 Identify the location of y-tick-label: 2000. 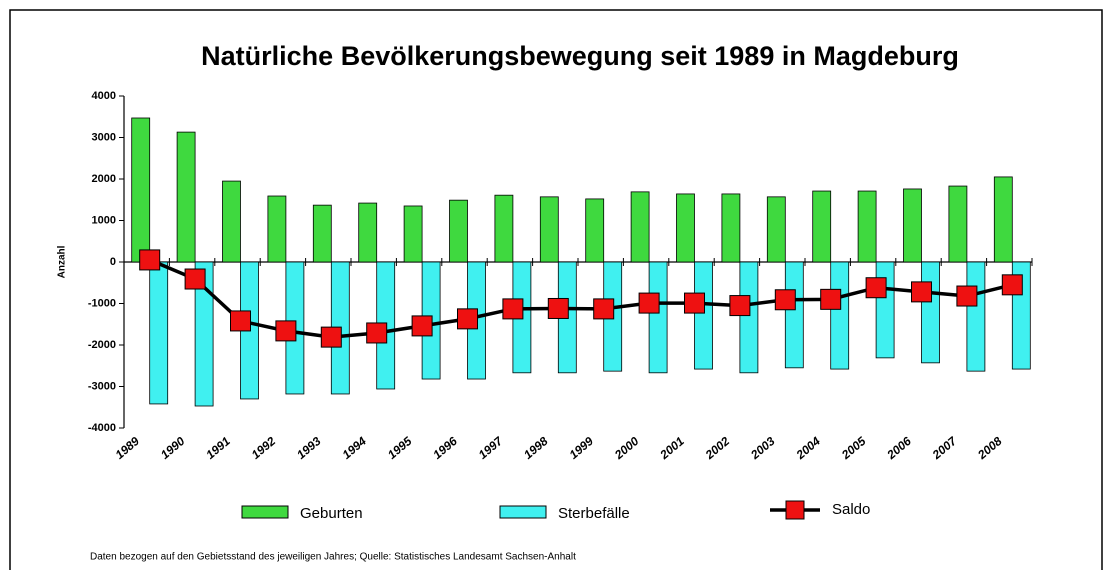
(104, 179).